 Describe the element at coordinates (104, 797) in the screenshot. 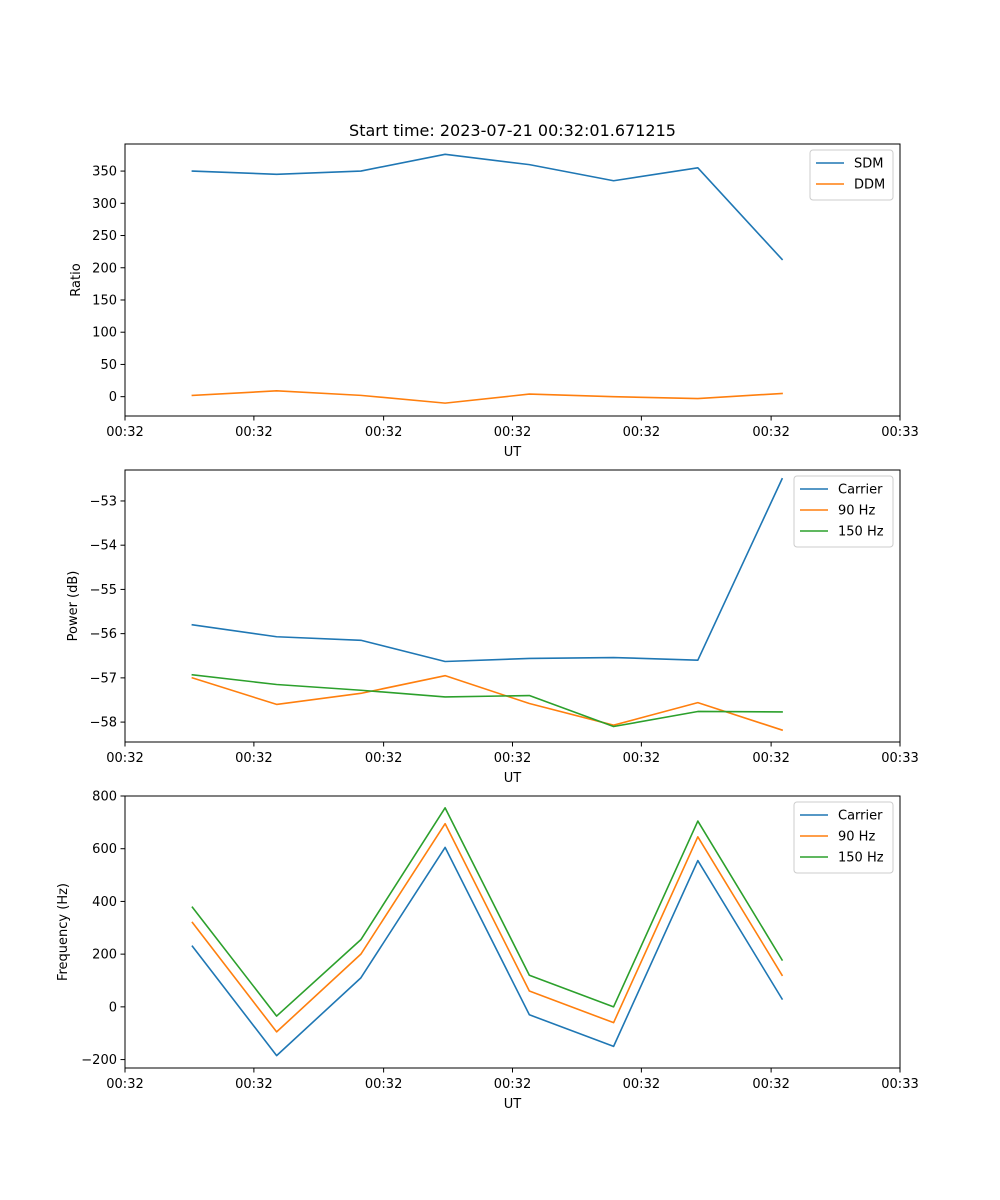

I see `y-tick-label: 800` at that location.